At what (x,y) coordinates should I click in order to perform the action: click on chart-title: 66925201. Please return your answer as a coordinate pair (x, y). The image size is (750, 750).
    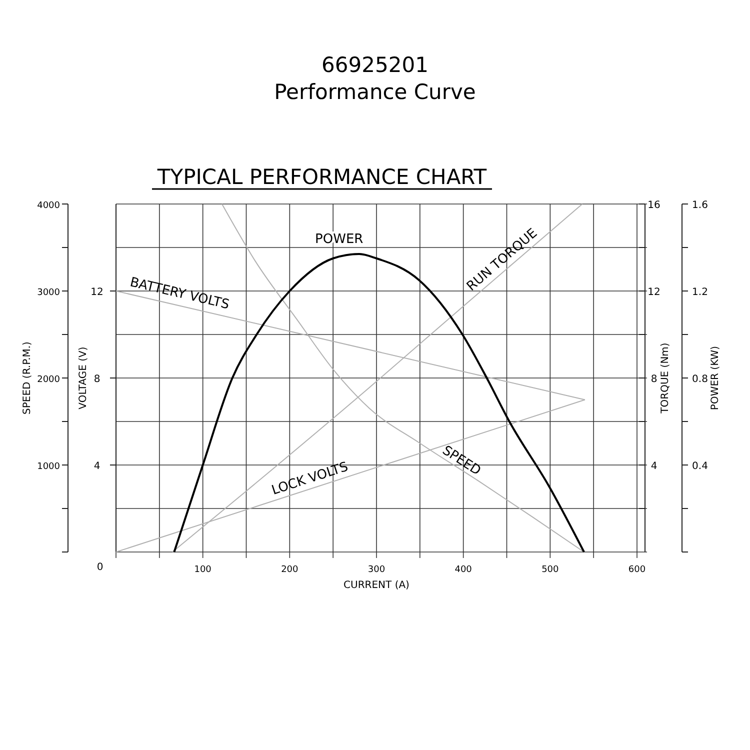
    Looking at the image, I should click on (375, 65).